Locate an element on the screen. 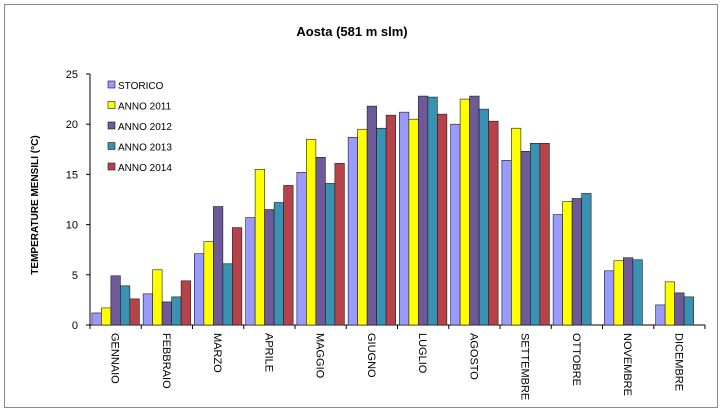 This screenshot has height=412, width=722. y-ticks: 0 5 10 15 20 25 is located at coordinates (78, 200).